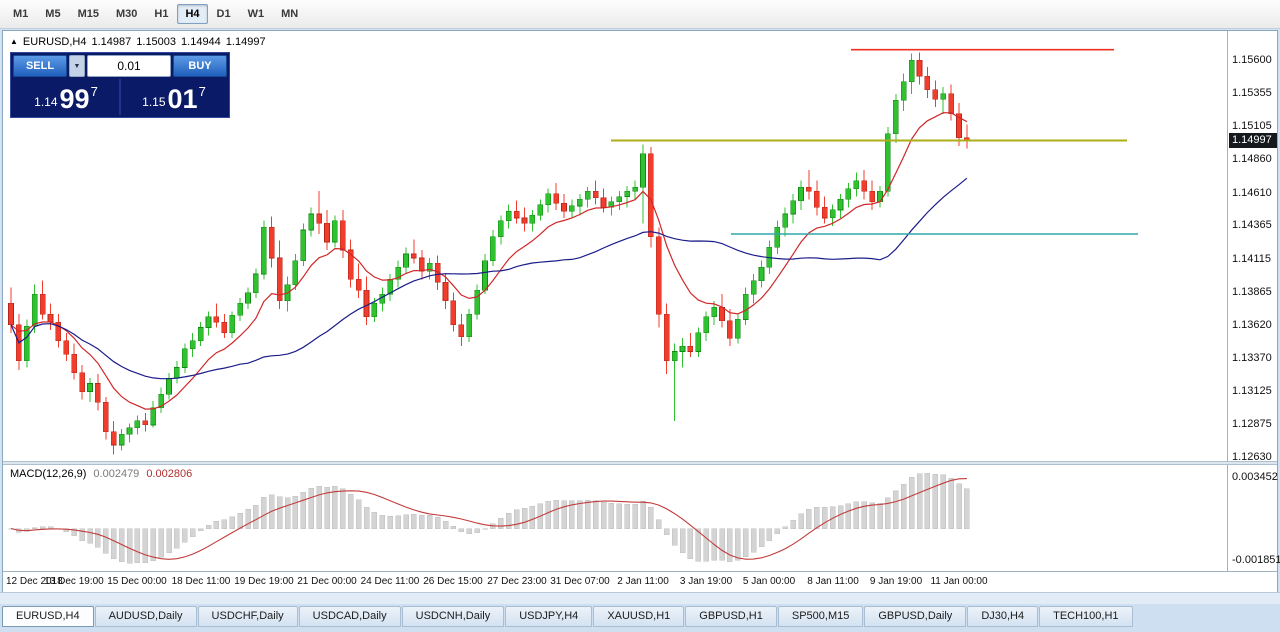 This screenshot has width=1280, height=632. I want to click on ohlc-open: 1.14987, so click(111, 42).